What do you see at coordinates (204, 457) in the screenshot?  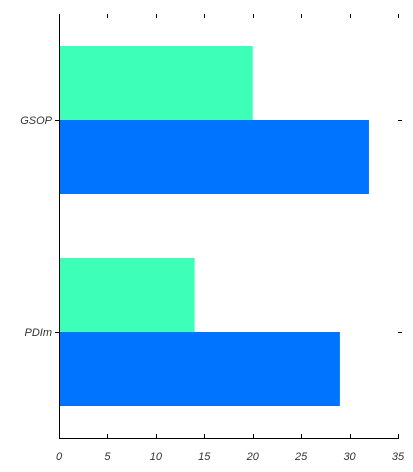 I see `x-tick-label-15: 15` at bounding box center [204, 457].